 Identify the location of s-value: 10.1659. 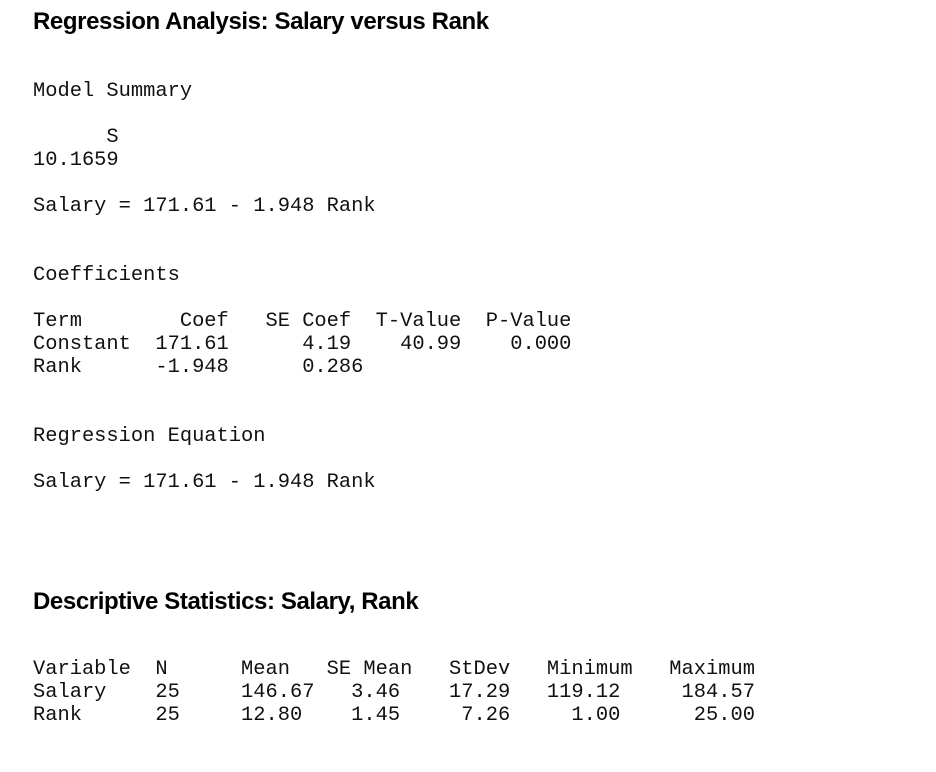
(76, 160).